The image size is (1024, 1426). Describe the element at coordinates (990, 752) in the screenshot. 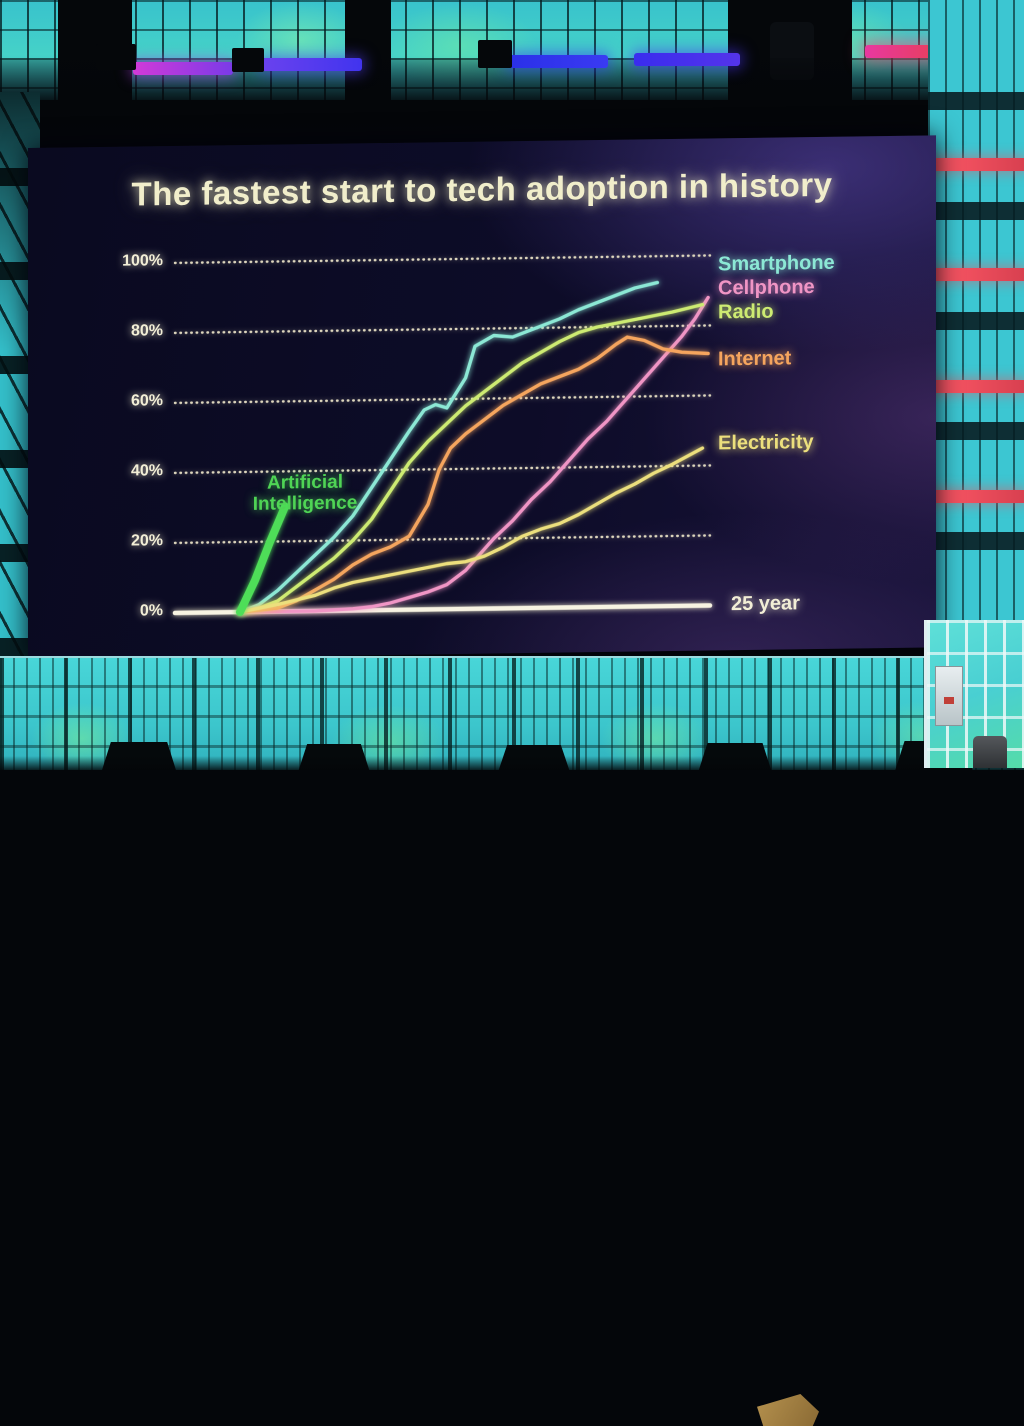

I see `dark-drum` at that location.